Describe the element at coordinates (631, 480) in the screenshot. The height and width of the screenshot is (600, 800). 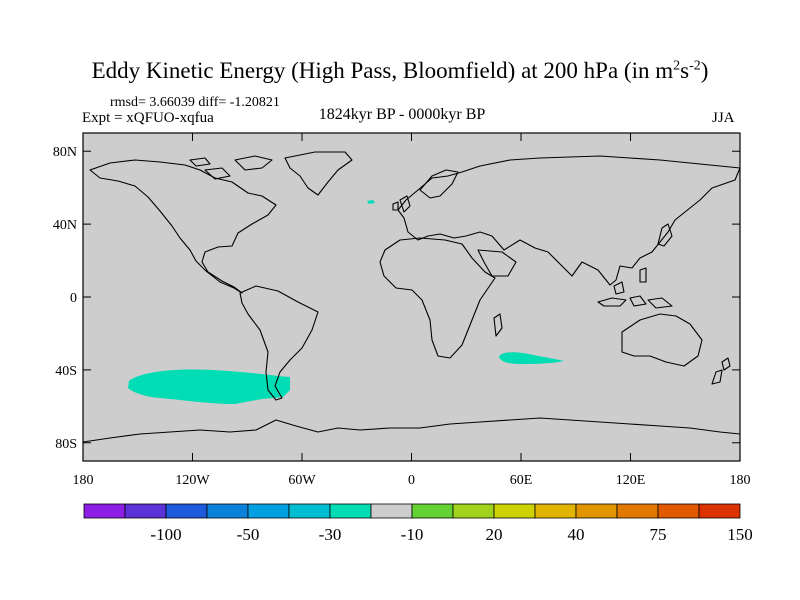
I see `lon-tick-label: 120E` at that location.